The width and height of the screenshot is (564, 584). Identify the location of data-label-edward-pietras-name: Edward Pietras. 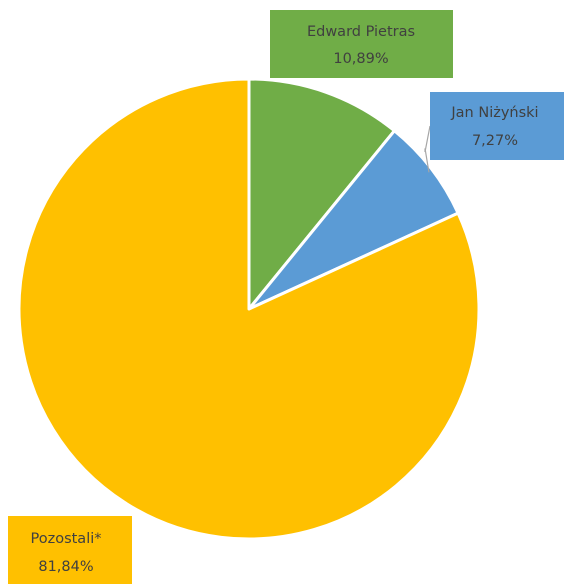
(361, 32).